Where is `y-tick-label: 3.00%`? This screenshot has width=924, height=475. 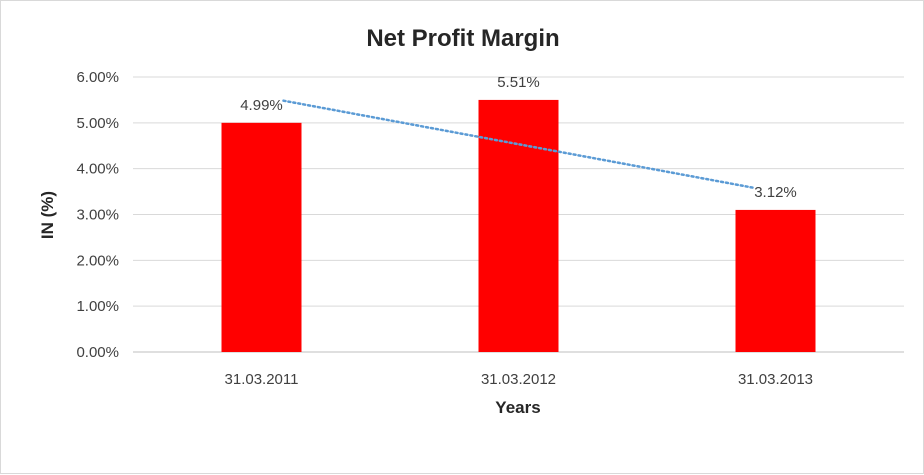 y-tick-label: 3.00% is located at coordinates (97, 215).